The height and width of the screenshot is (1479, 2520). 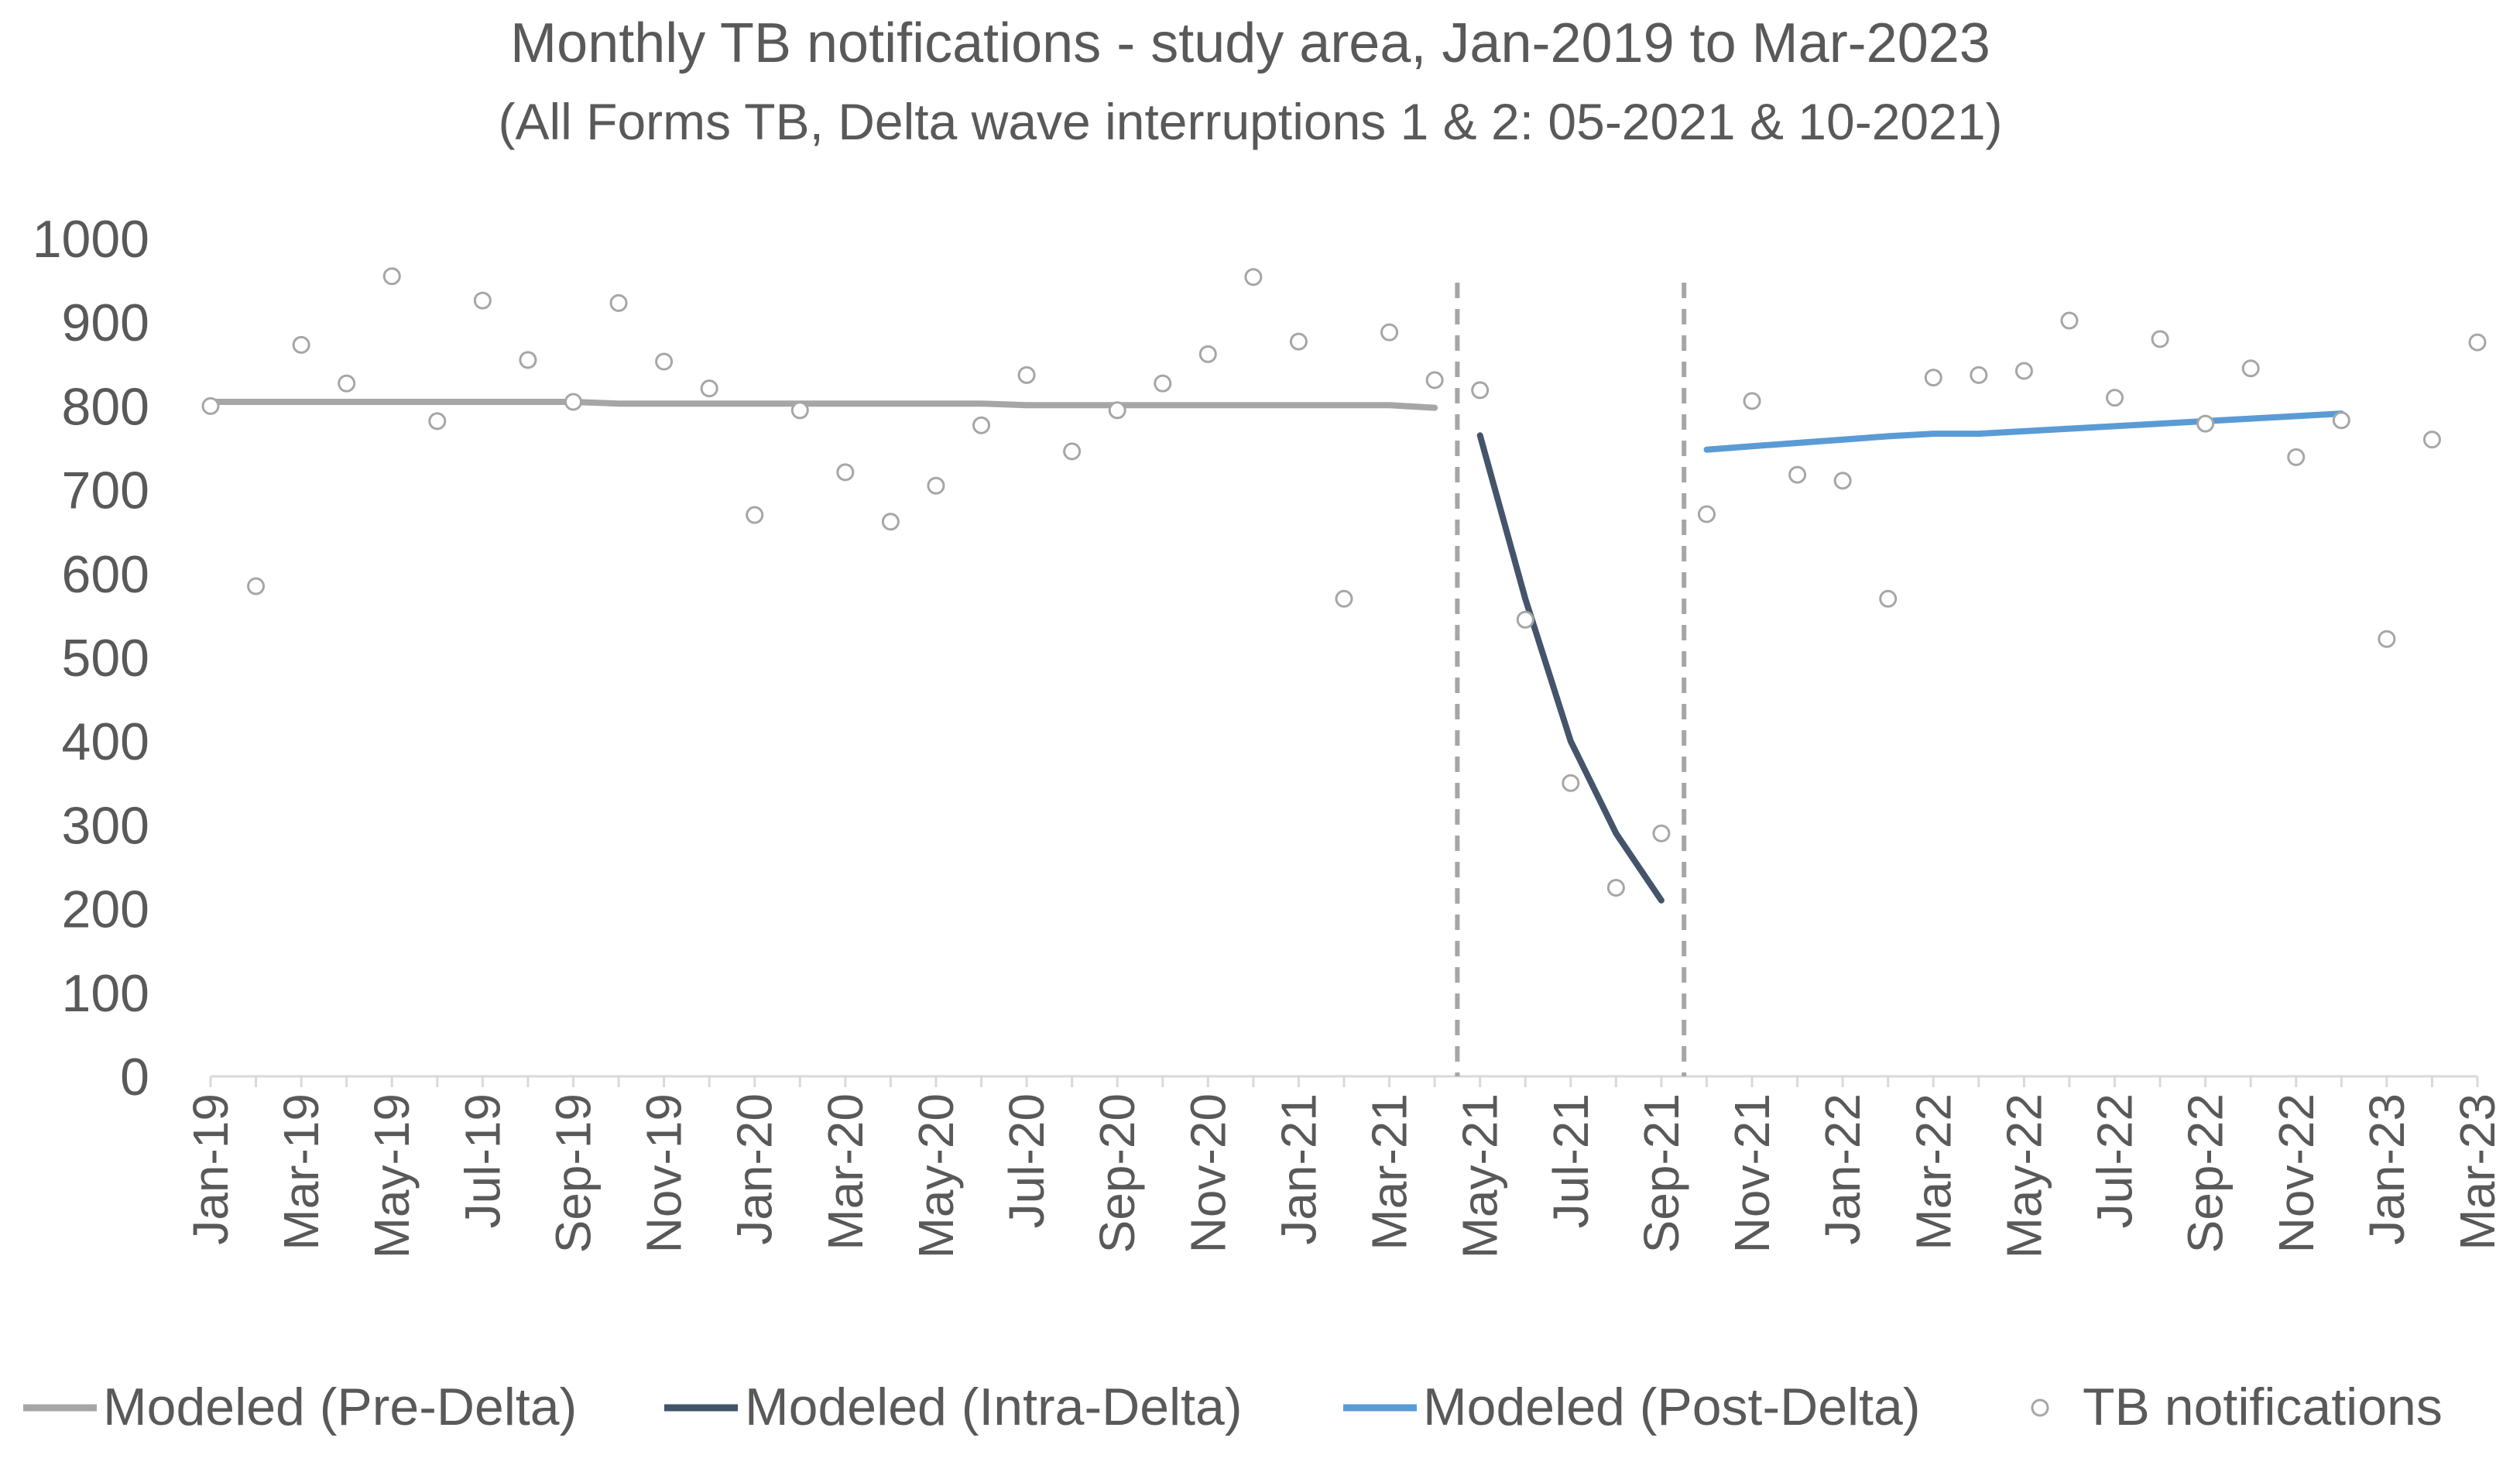 I want to click on x-tick-label: Nov-20, so click(x=1208, y=1173).